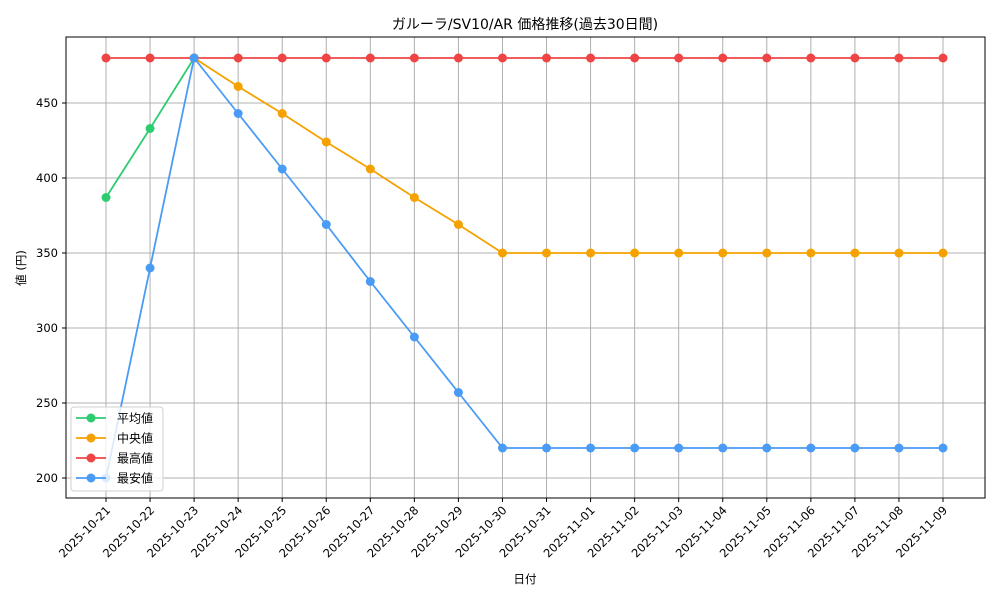 This screenshot has height=600, width=1000. I want to click on legend-label: 中央値, so click(135, 438).